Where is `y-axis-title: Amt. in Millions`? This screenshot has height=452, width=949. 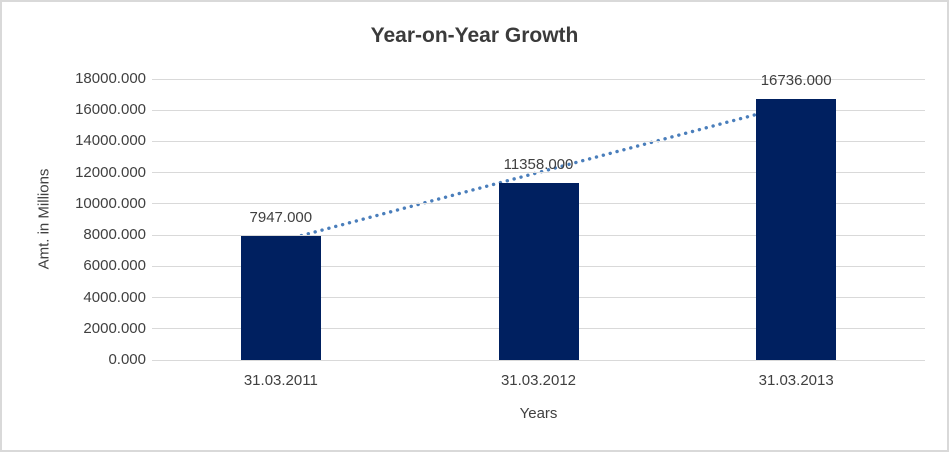 y-axis-title: Amt. in Millions is located at coordinates (44, 219).